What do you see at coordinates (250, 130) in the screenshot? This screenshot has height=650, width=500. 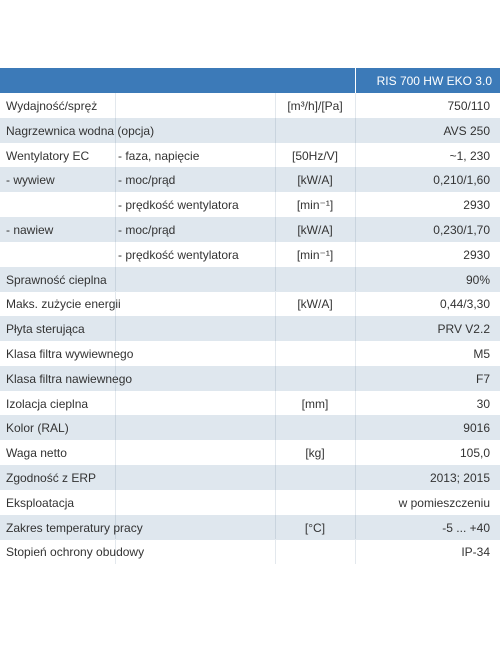 I see `table-row: Nagrzewnica wodna (opcja) AVS 250` at bounding box center [250, 130].